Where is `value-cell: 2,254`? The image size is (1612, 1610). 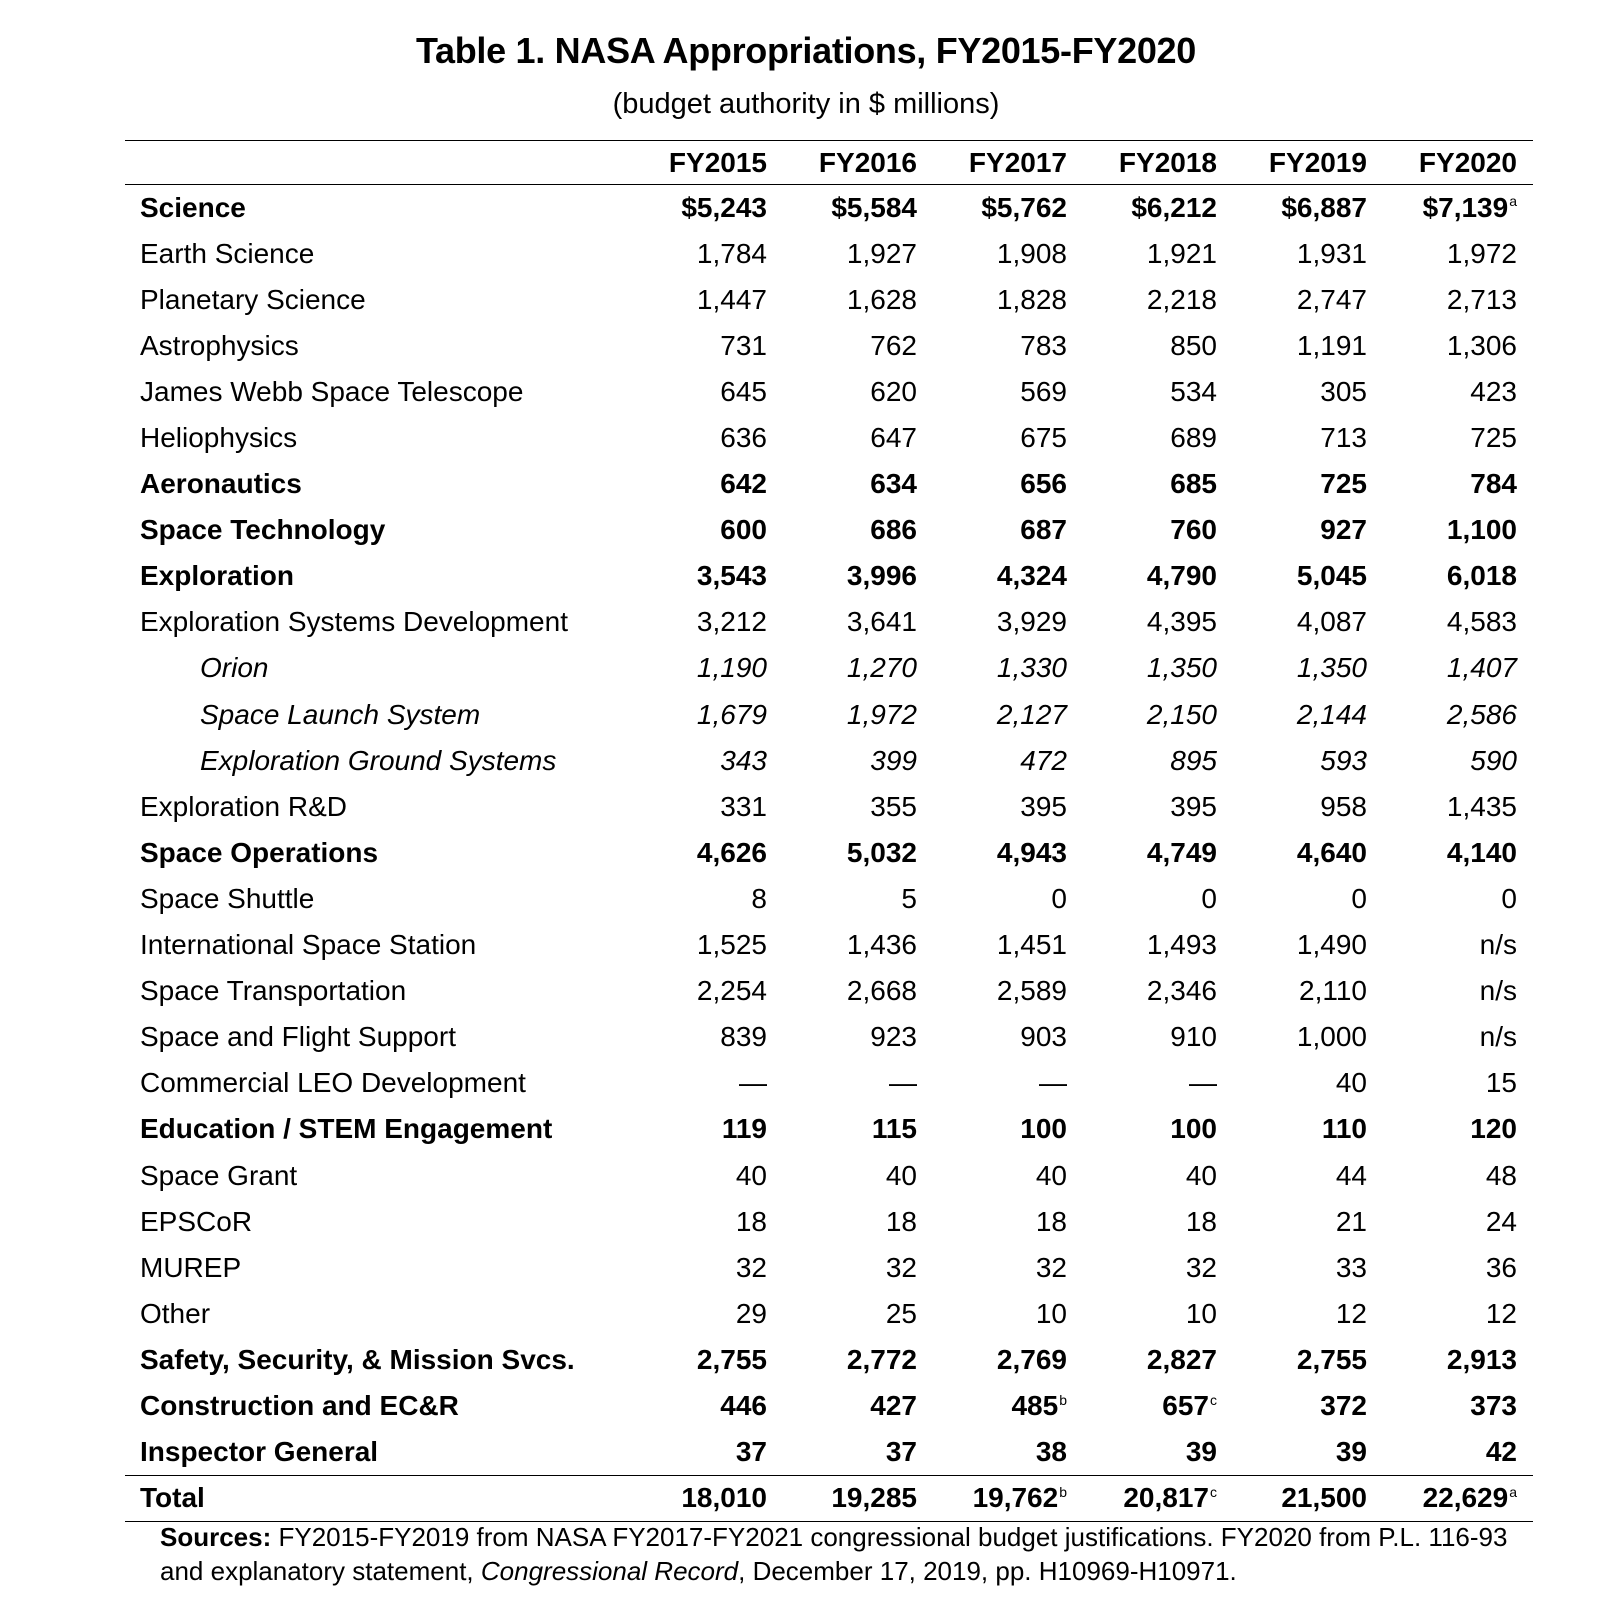 value-cell: 2,254 is located at coordinates (708, 991).